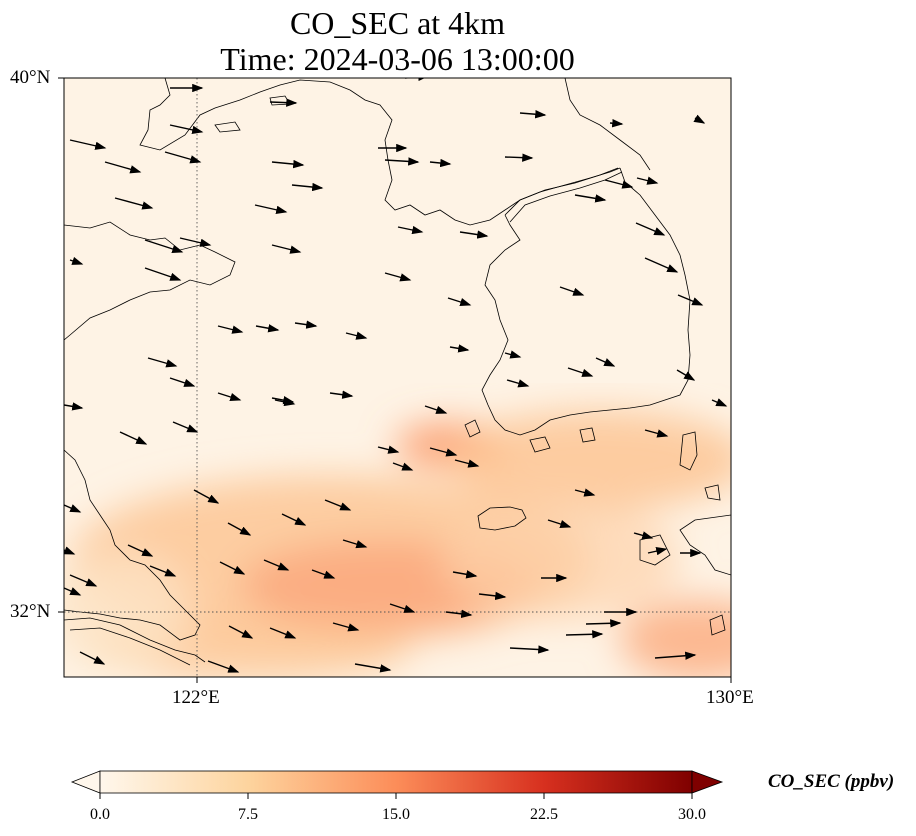 This screenshot has height=836, width=916. I want to click on colorbar-tick-label: 30.0, so click(692, 814).